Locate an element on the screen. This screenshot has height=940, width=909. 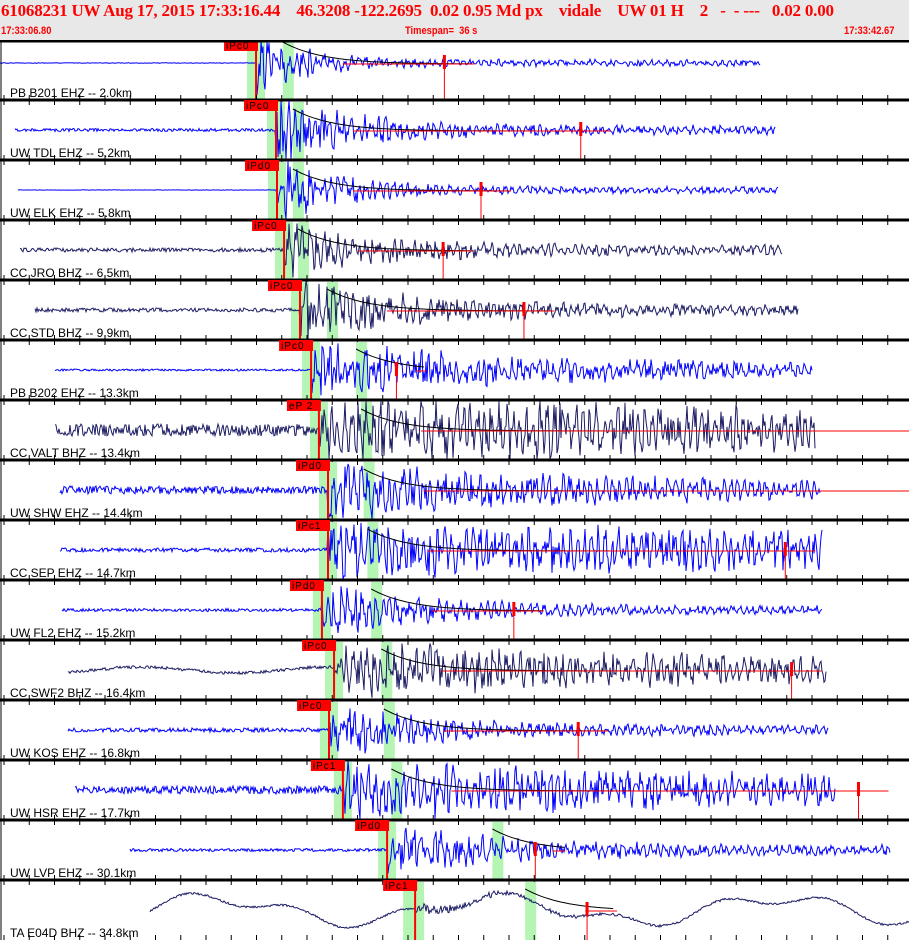
station-label: PB B202 EHZ -- 13.3km is located at coordinates (74, 393).